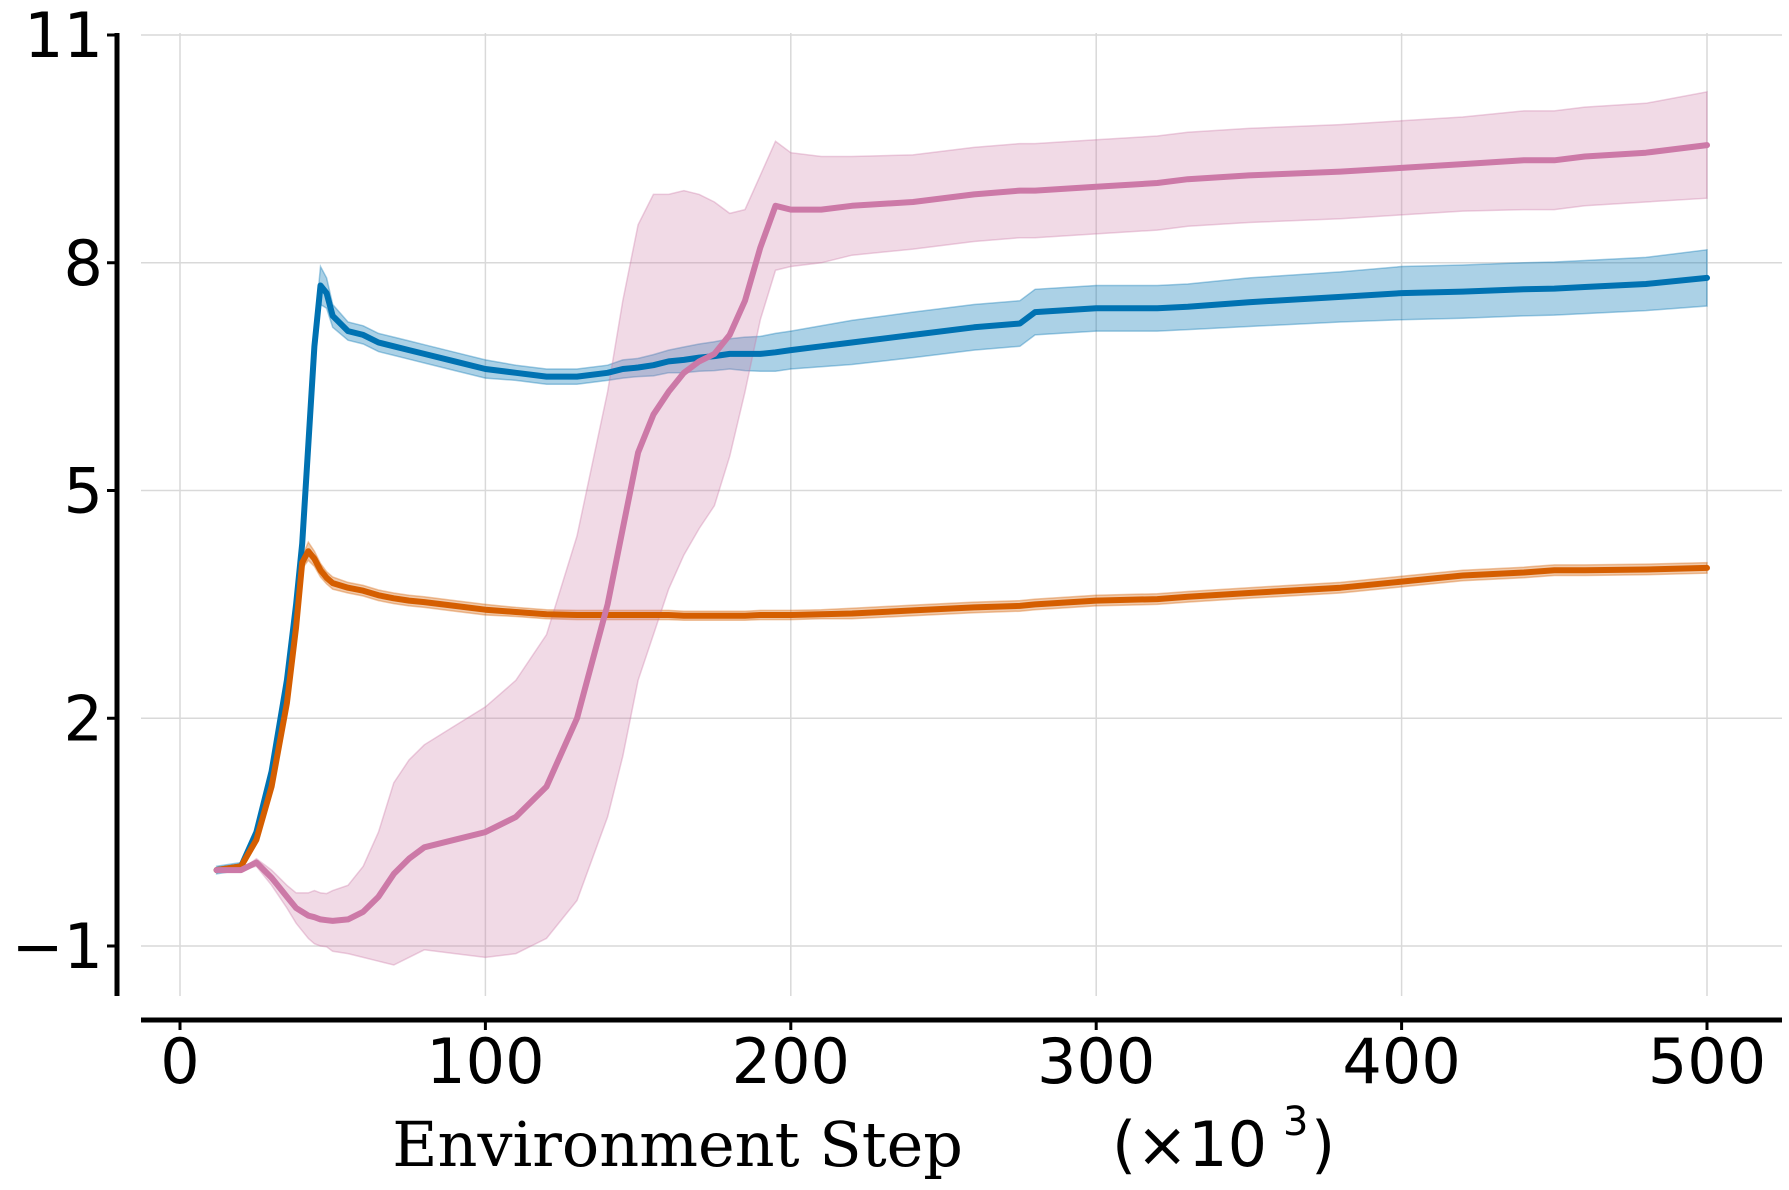 The image size is (1789, 1190). What do you see at coordinates (677, 1144) in the screenshot?
I see `x-axis-label-text: Environment Step` at bounding box center [677, 1144].